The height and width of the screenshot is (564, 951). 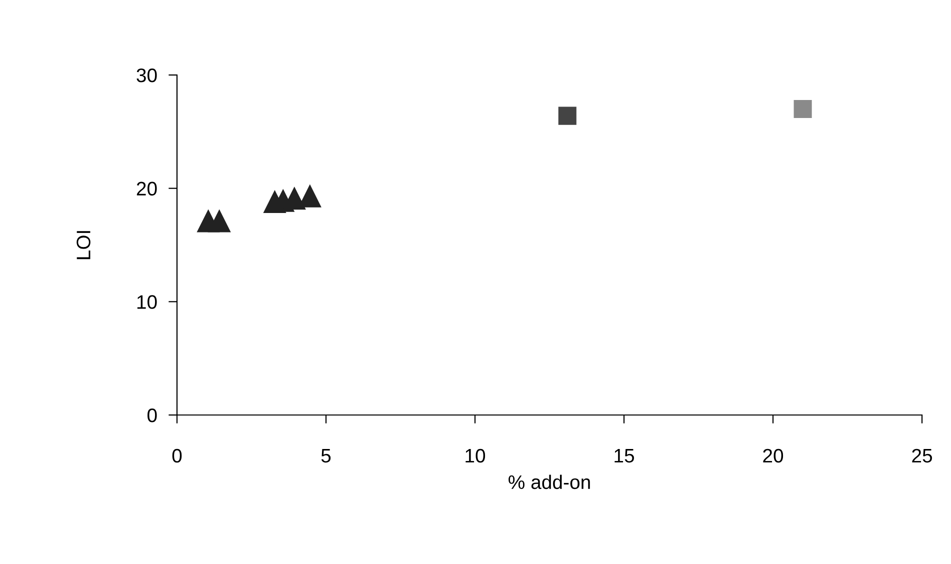 What do you see at coordinates (177, 455) in the screenshot?
I see `x-tick-label: 0` at bounding box center [177, 455].